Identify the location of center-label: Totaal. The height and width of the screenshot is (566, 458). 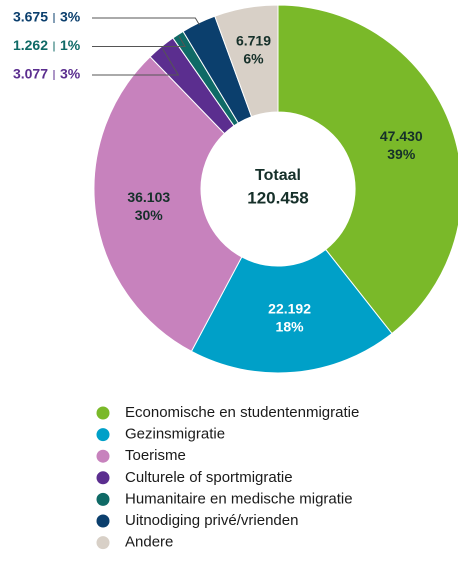
(278, 175).